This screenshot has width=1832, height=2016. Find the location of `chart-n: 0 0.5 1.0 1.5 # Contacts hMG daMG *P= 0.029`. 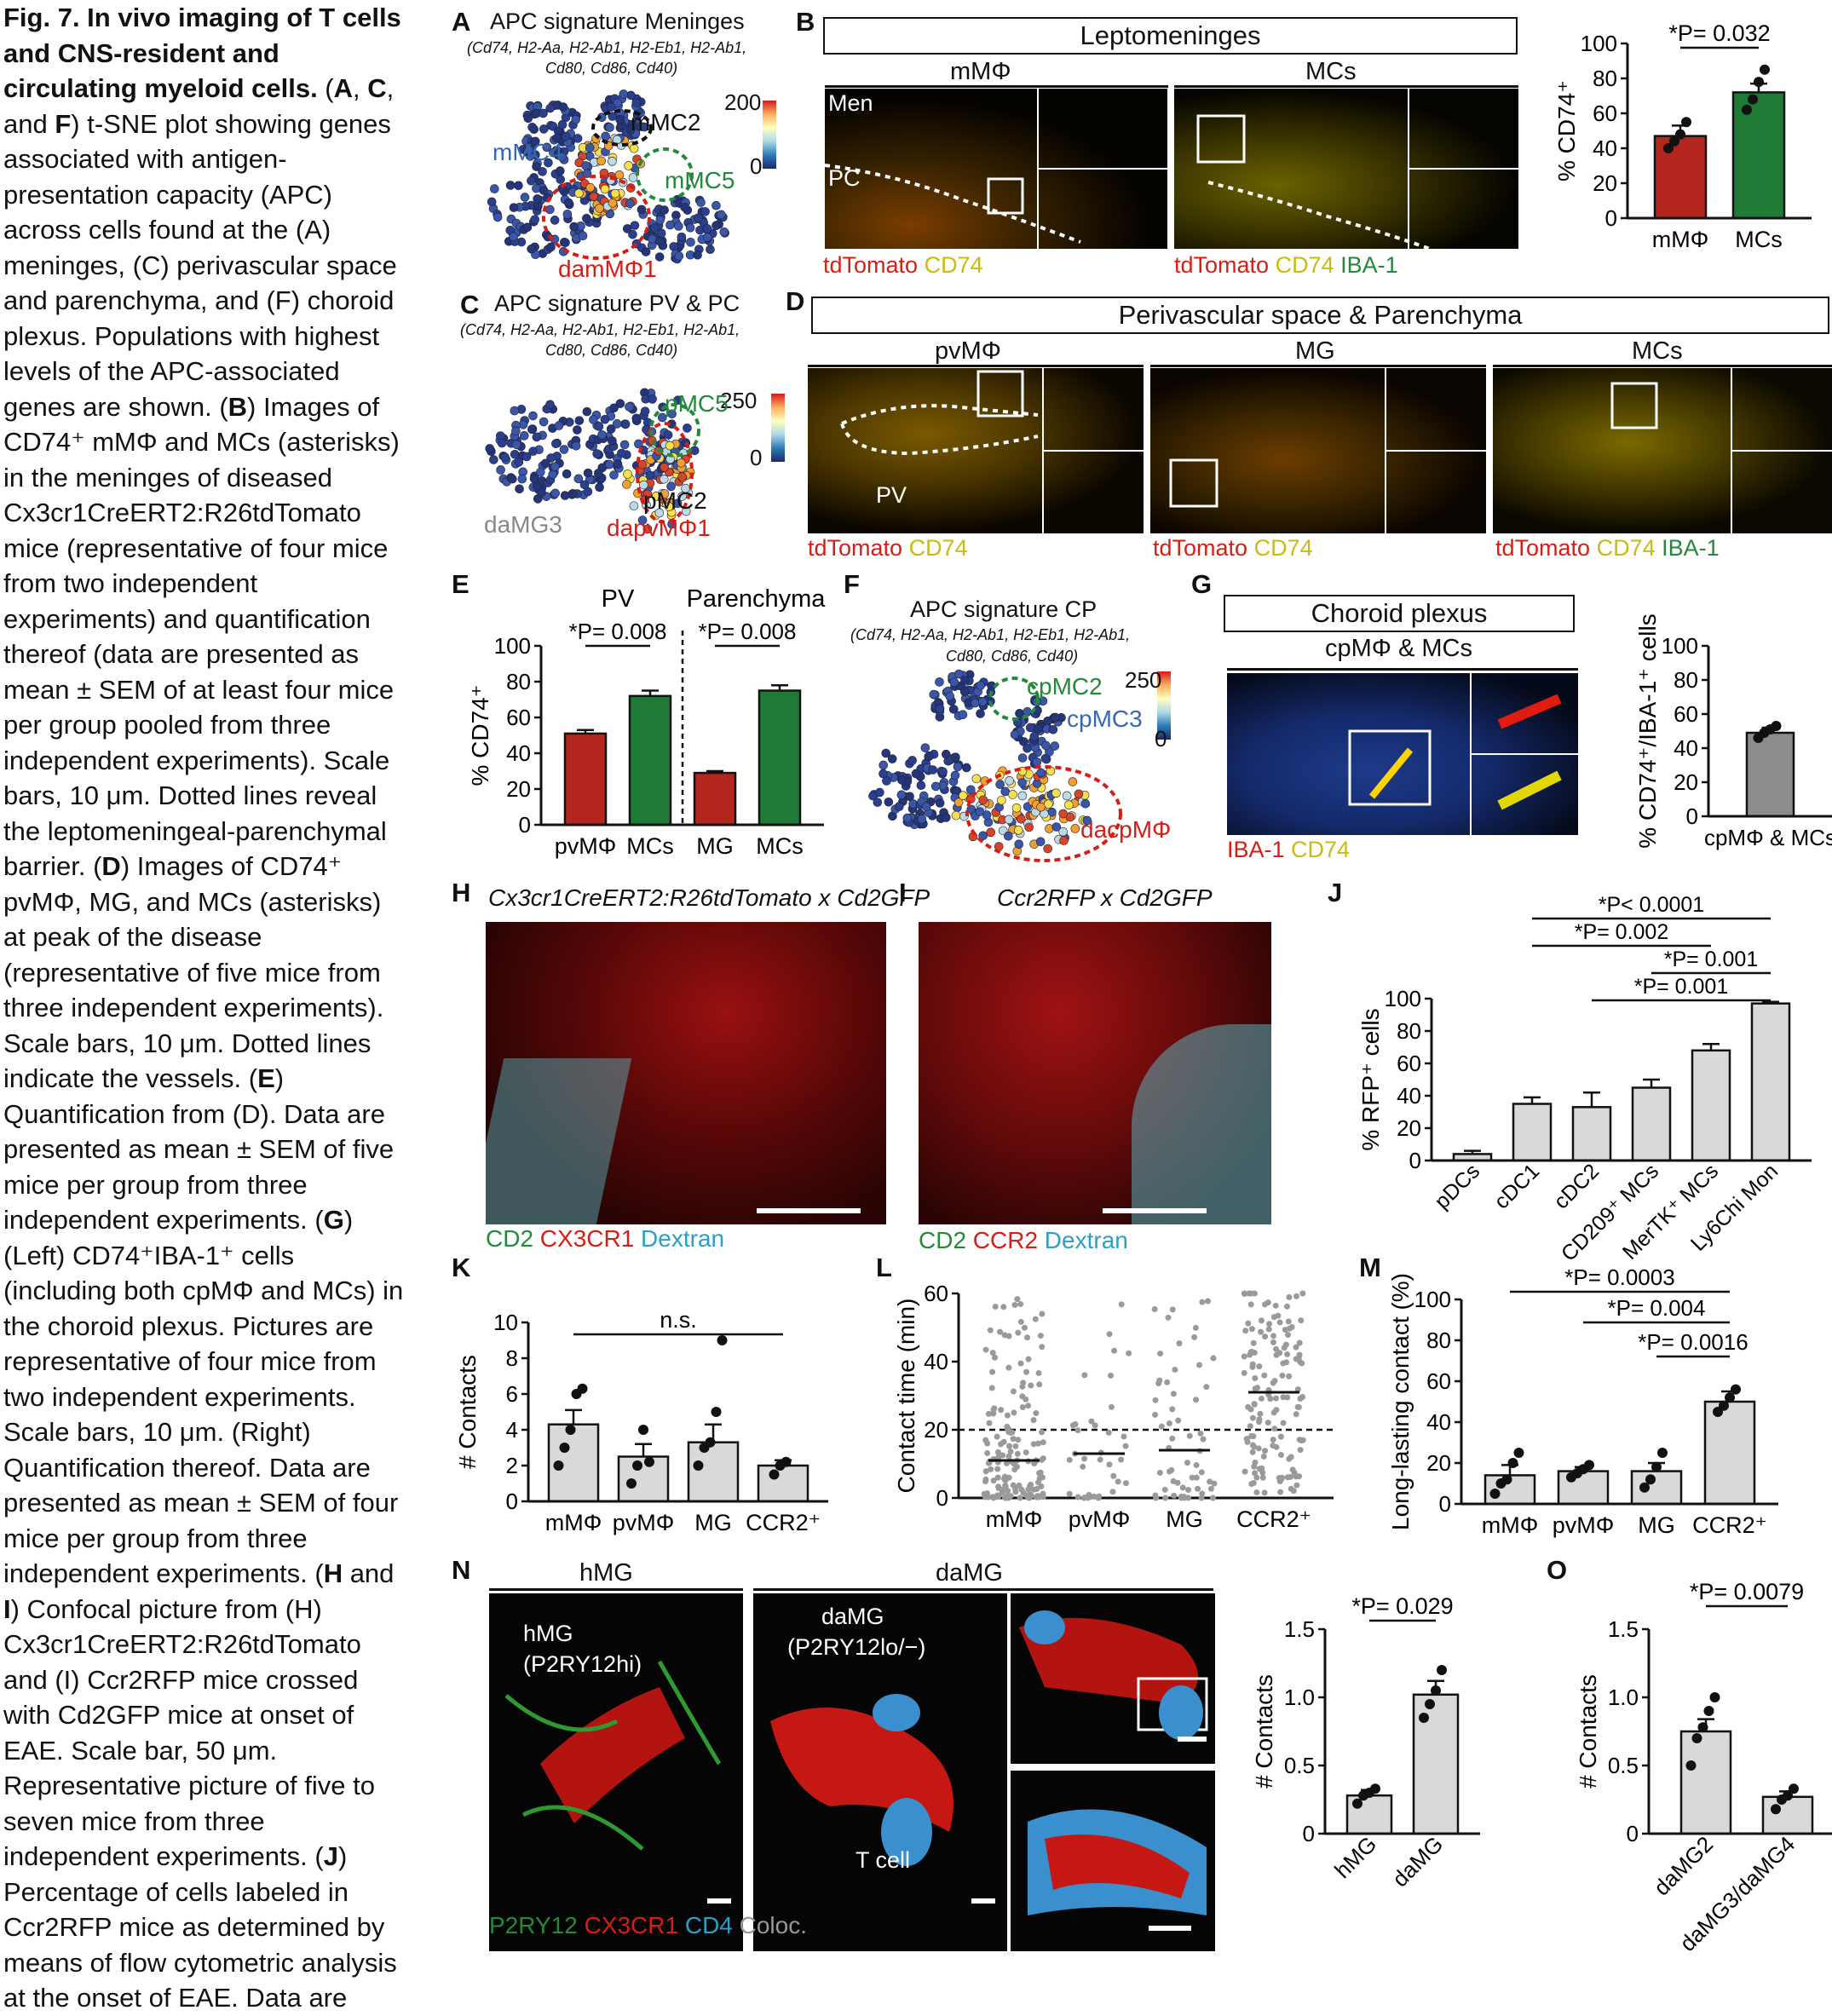

chart-n: 0 0.5 1.0 1.5 # Contacts hMG daMG *P= 0.029 is located at coordinates (1365, 1742).